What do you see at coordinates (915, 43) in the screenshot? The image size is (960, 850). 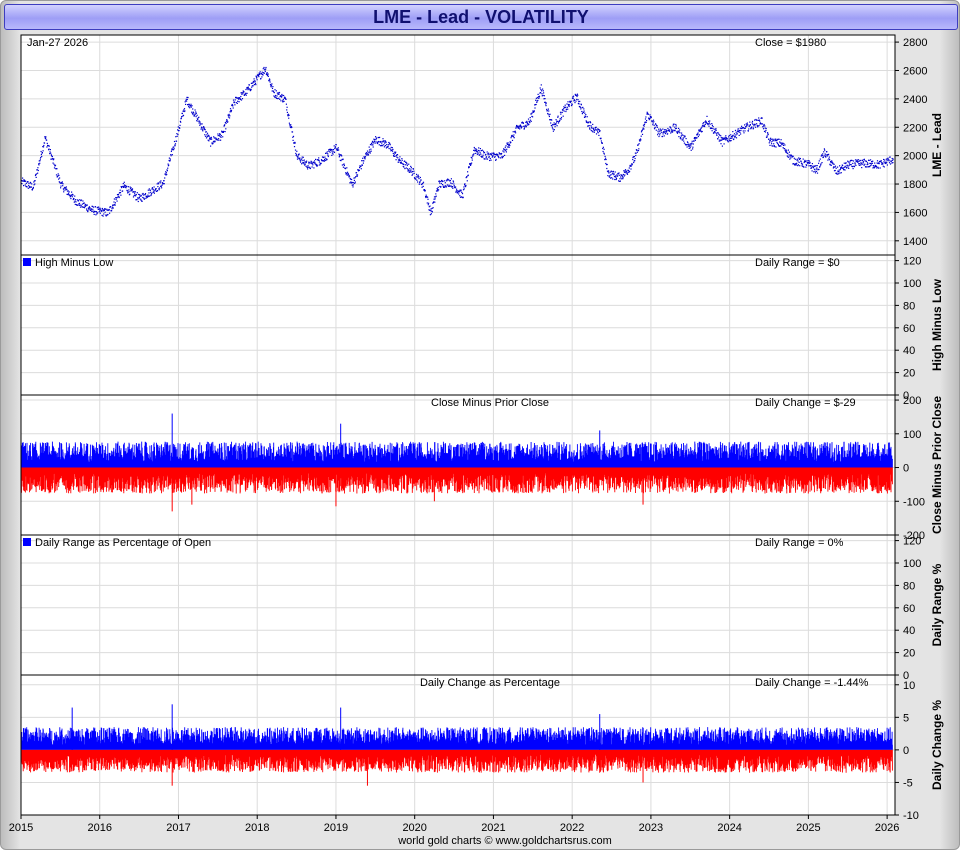 I see `ytick-label-close: 2800` at bounding box center [915, 43].